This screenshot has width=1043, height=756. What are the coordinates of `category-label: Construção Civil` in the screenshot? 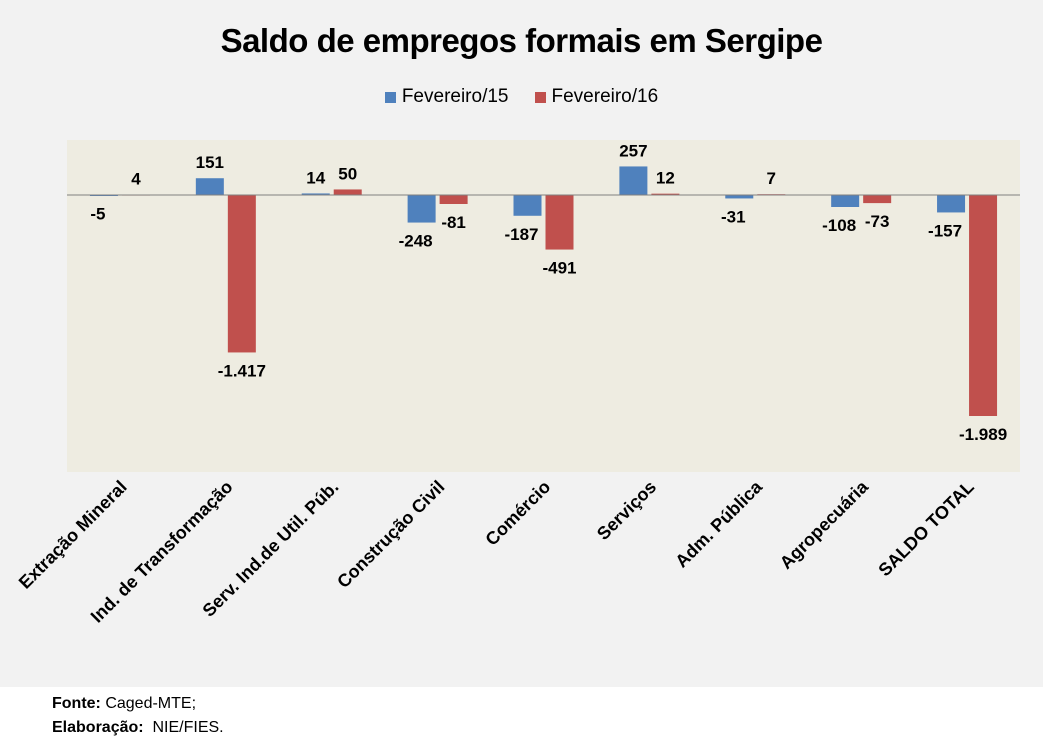 It's located at (390, 534).